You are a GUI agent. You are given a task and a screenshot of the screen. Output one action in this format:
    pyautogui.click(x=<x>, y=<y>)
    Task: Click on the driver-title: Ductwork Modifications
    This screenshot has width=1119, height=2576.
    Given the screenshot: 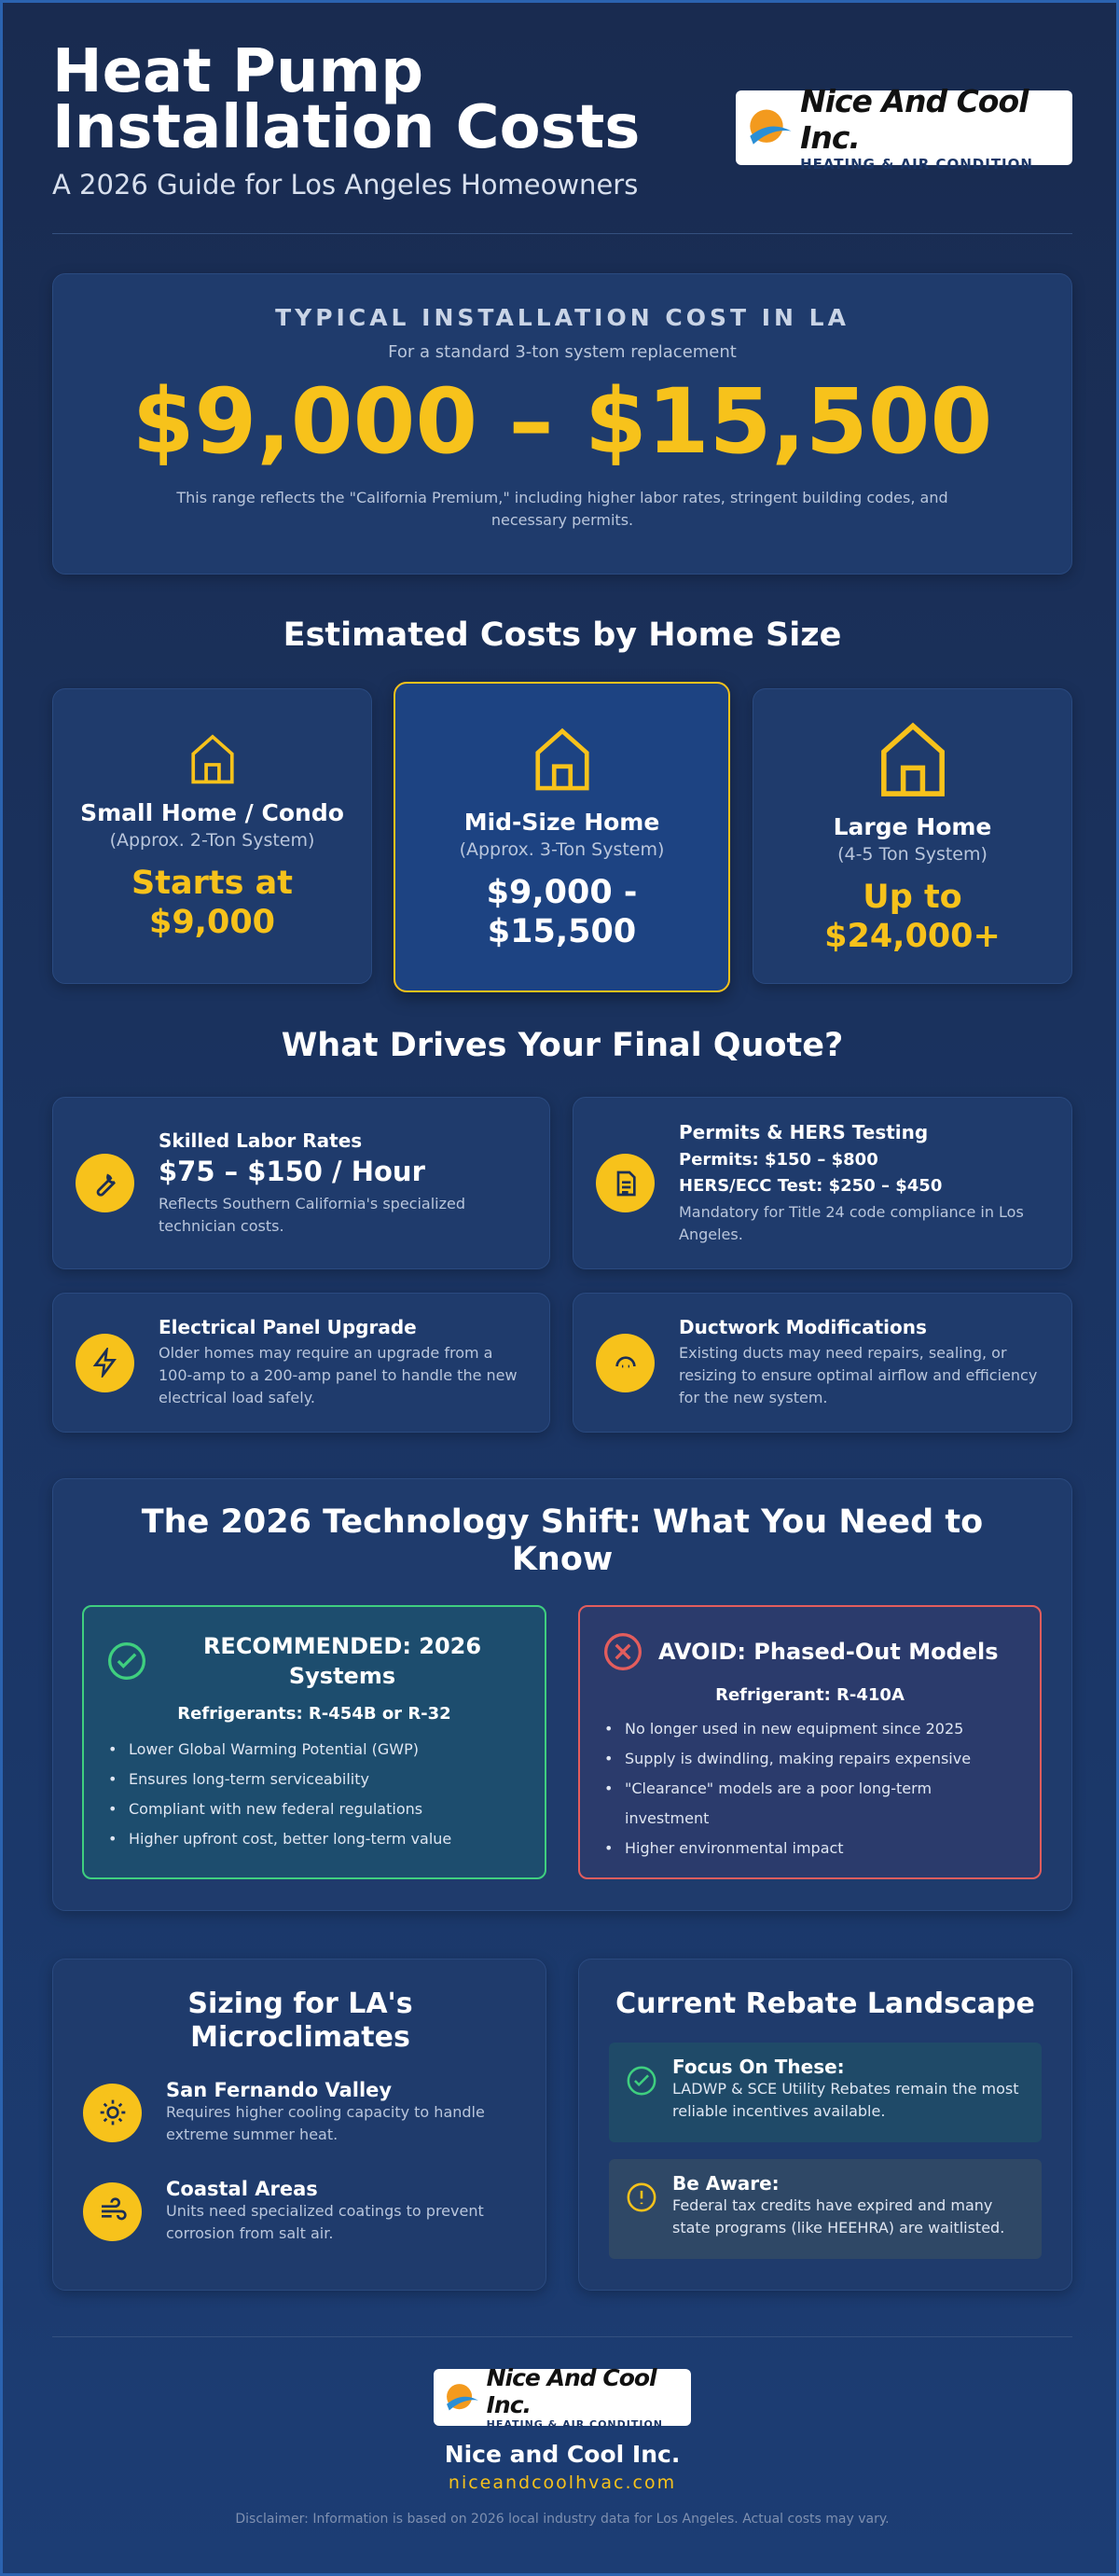 What is the action you would take?
    pyautogui.click(x=803, y=1327)
    